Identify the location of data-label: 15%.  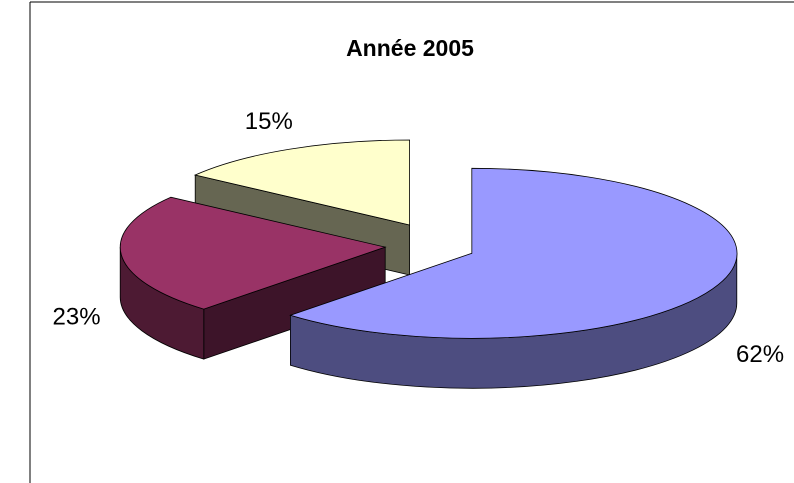
(269, 121).